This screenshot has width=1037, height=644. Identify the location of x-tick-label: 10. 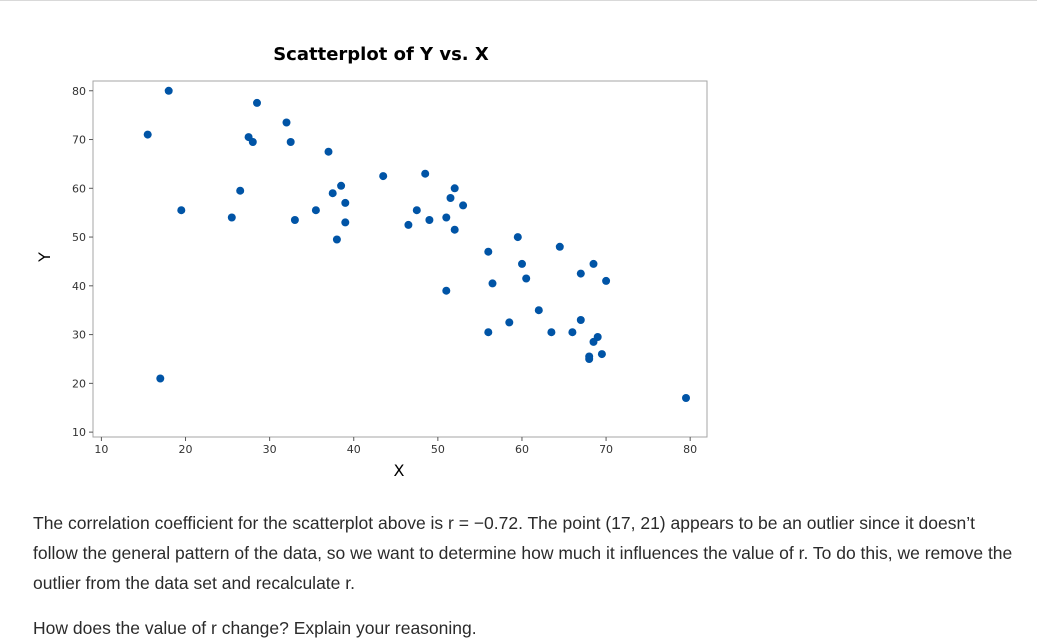
(101, 449).